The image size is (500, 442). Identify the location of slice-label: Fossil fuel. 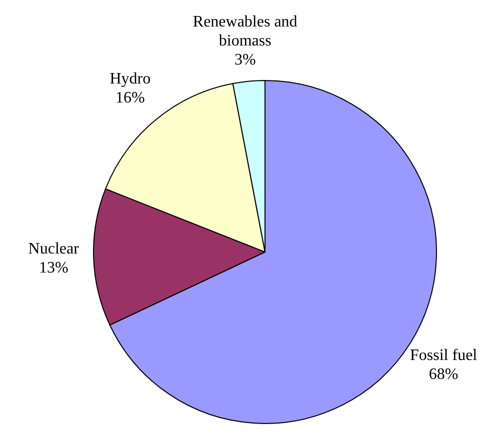
(444, 355).